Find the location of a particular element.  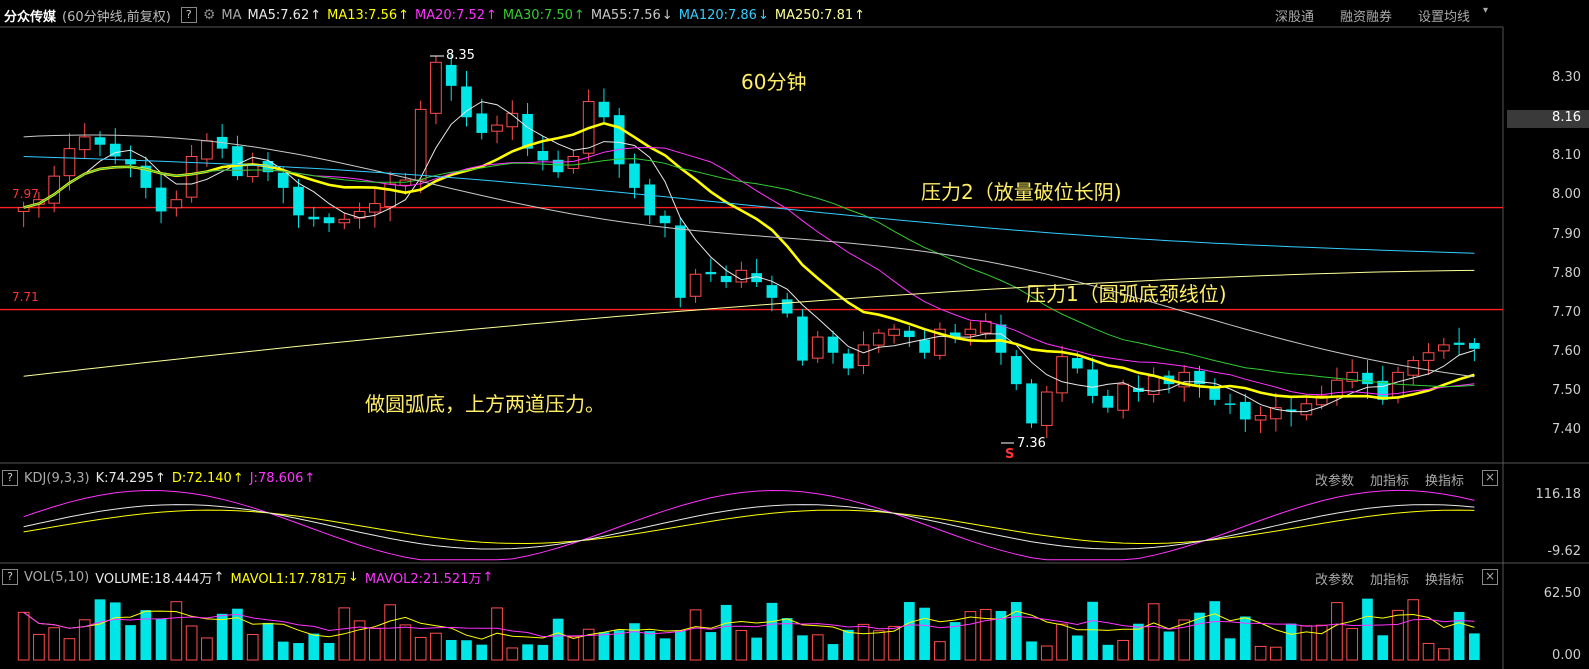

ma13-value: MA13:7.56 is located at coordinates (362, 15).